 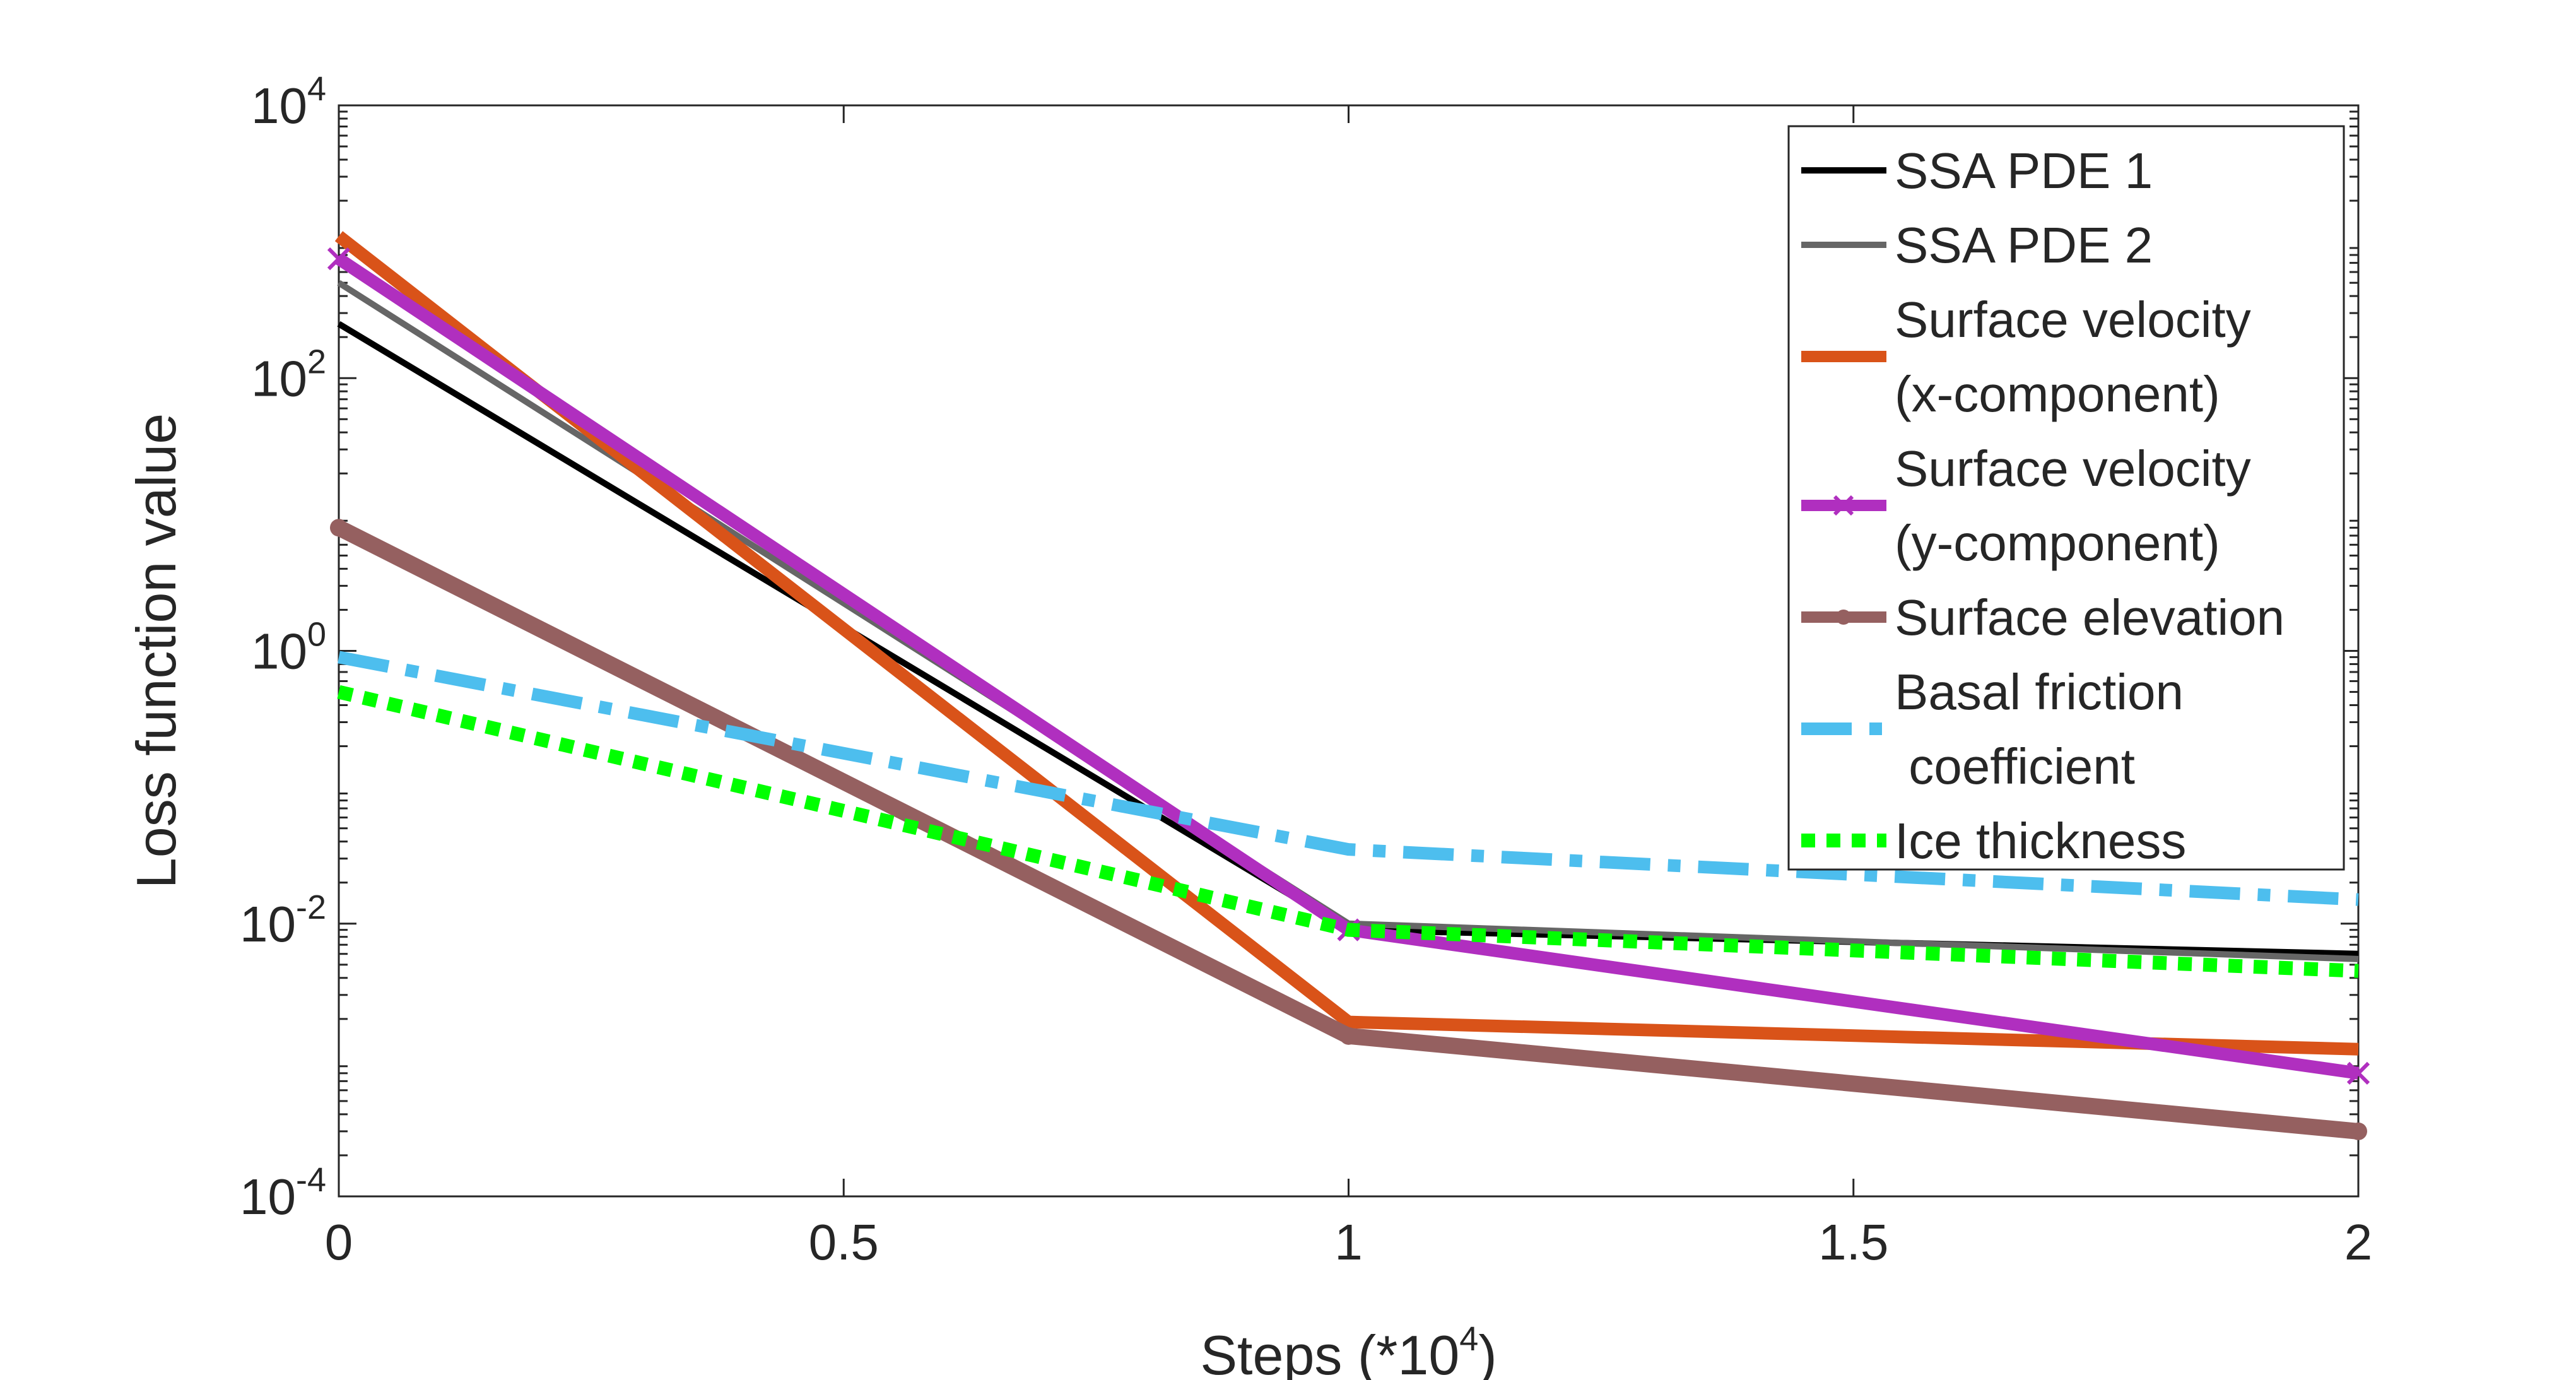 What do you see at coordinates (2024, 245) in the screenshot?
I see `legend-label-1: SSA PDE 2` at bounding box center [2024, 245].